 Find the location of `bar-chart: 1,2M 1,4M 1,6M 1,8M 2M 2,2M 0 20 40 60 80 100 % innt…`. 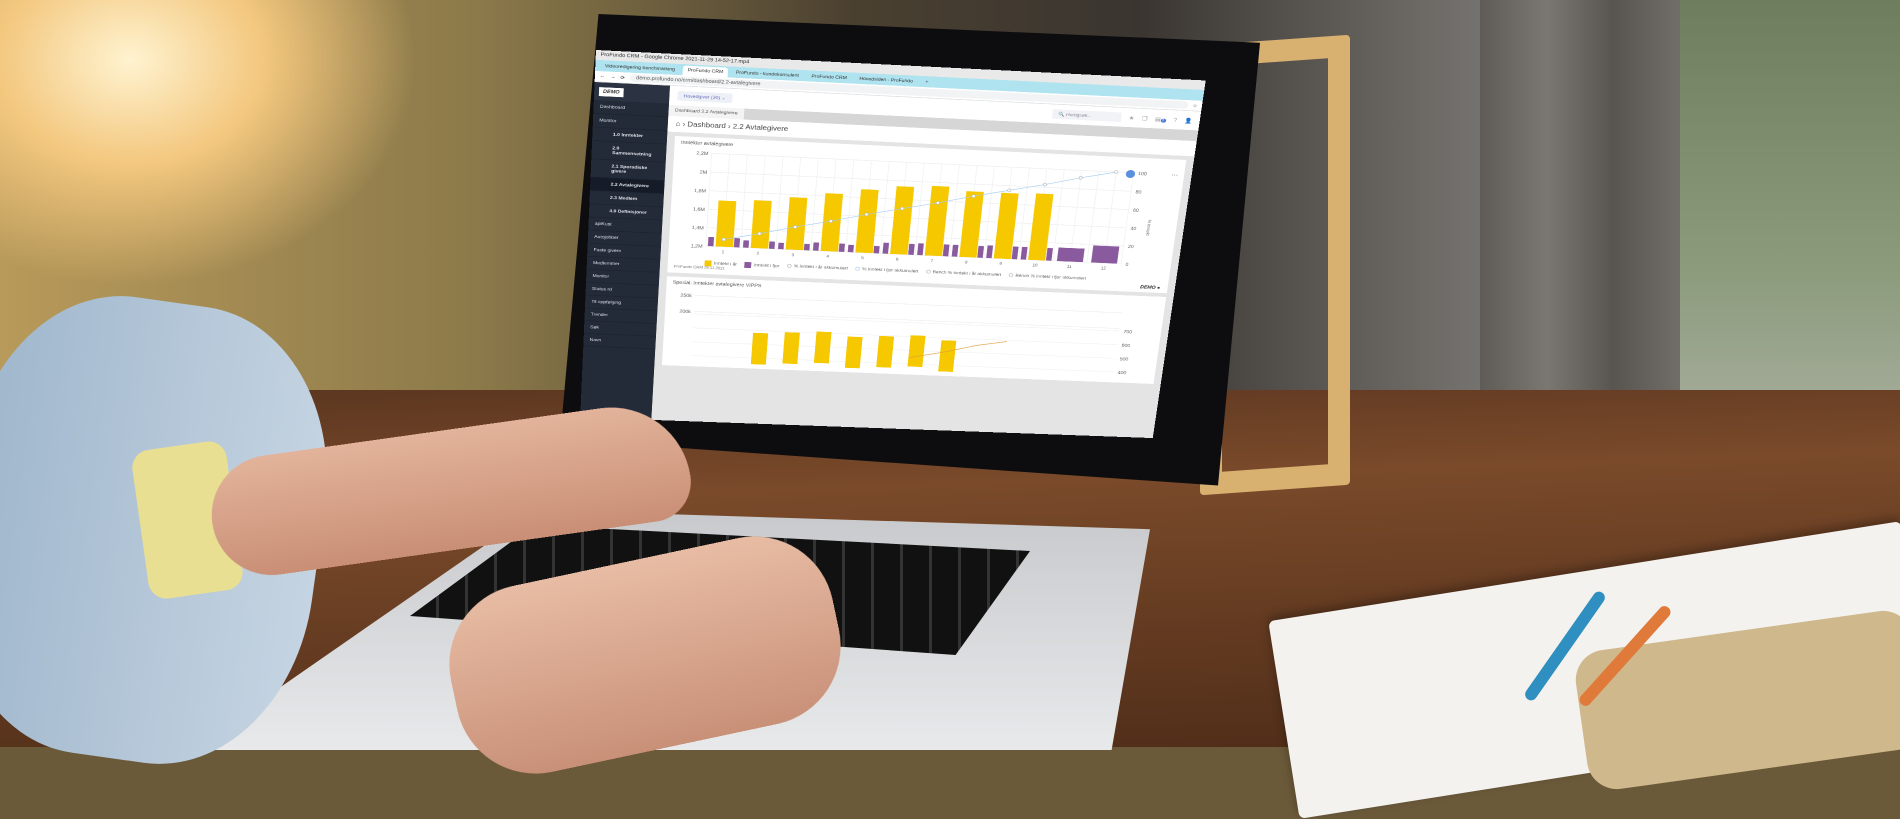

bar-chart: 1,2M 1,4M 1,6M 1,8M 2M 2,2M 0 20 40 60 80 100 % innt… is located at coordinates (922, 210).